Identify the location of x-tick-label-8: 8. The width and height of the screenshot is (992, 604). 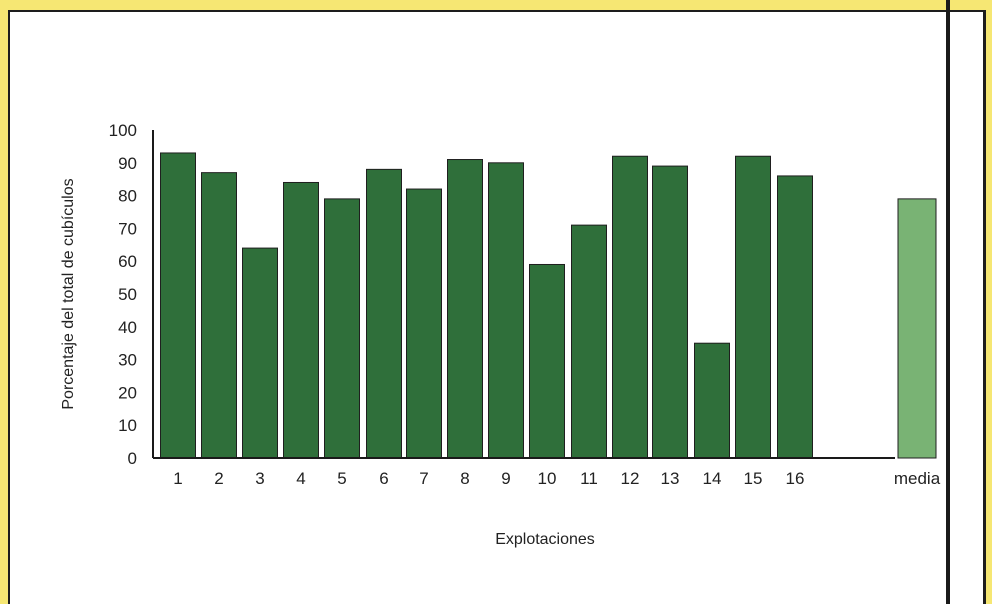
(464, 478).